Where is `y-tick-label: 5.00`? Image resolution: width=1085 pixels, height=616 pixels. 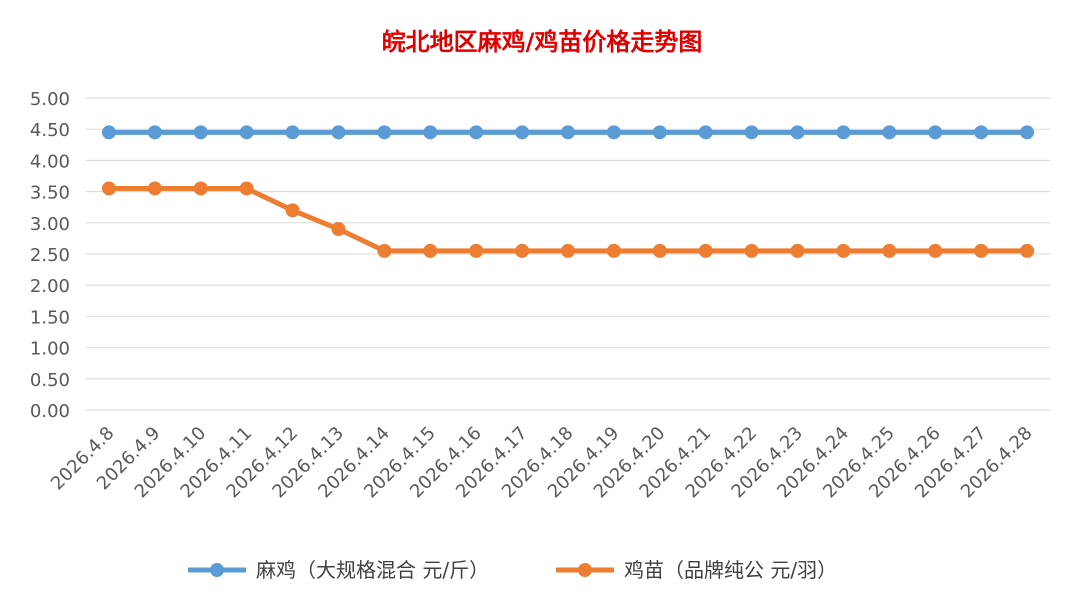
y-tick-label: 5.00 is located at coordinates (50, 99).